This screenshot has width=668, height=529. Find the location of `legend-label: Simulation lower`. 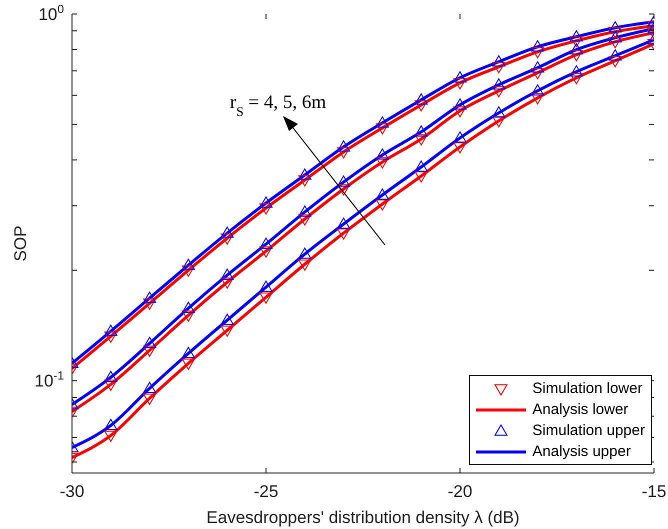

legend-label: Simulation lower is located at coordinates (587, 388).